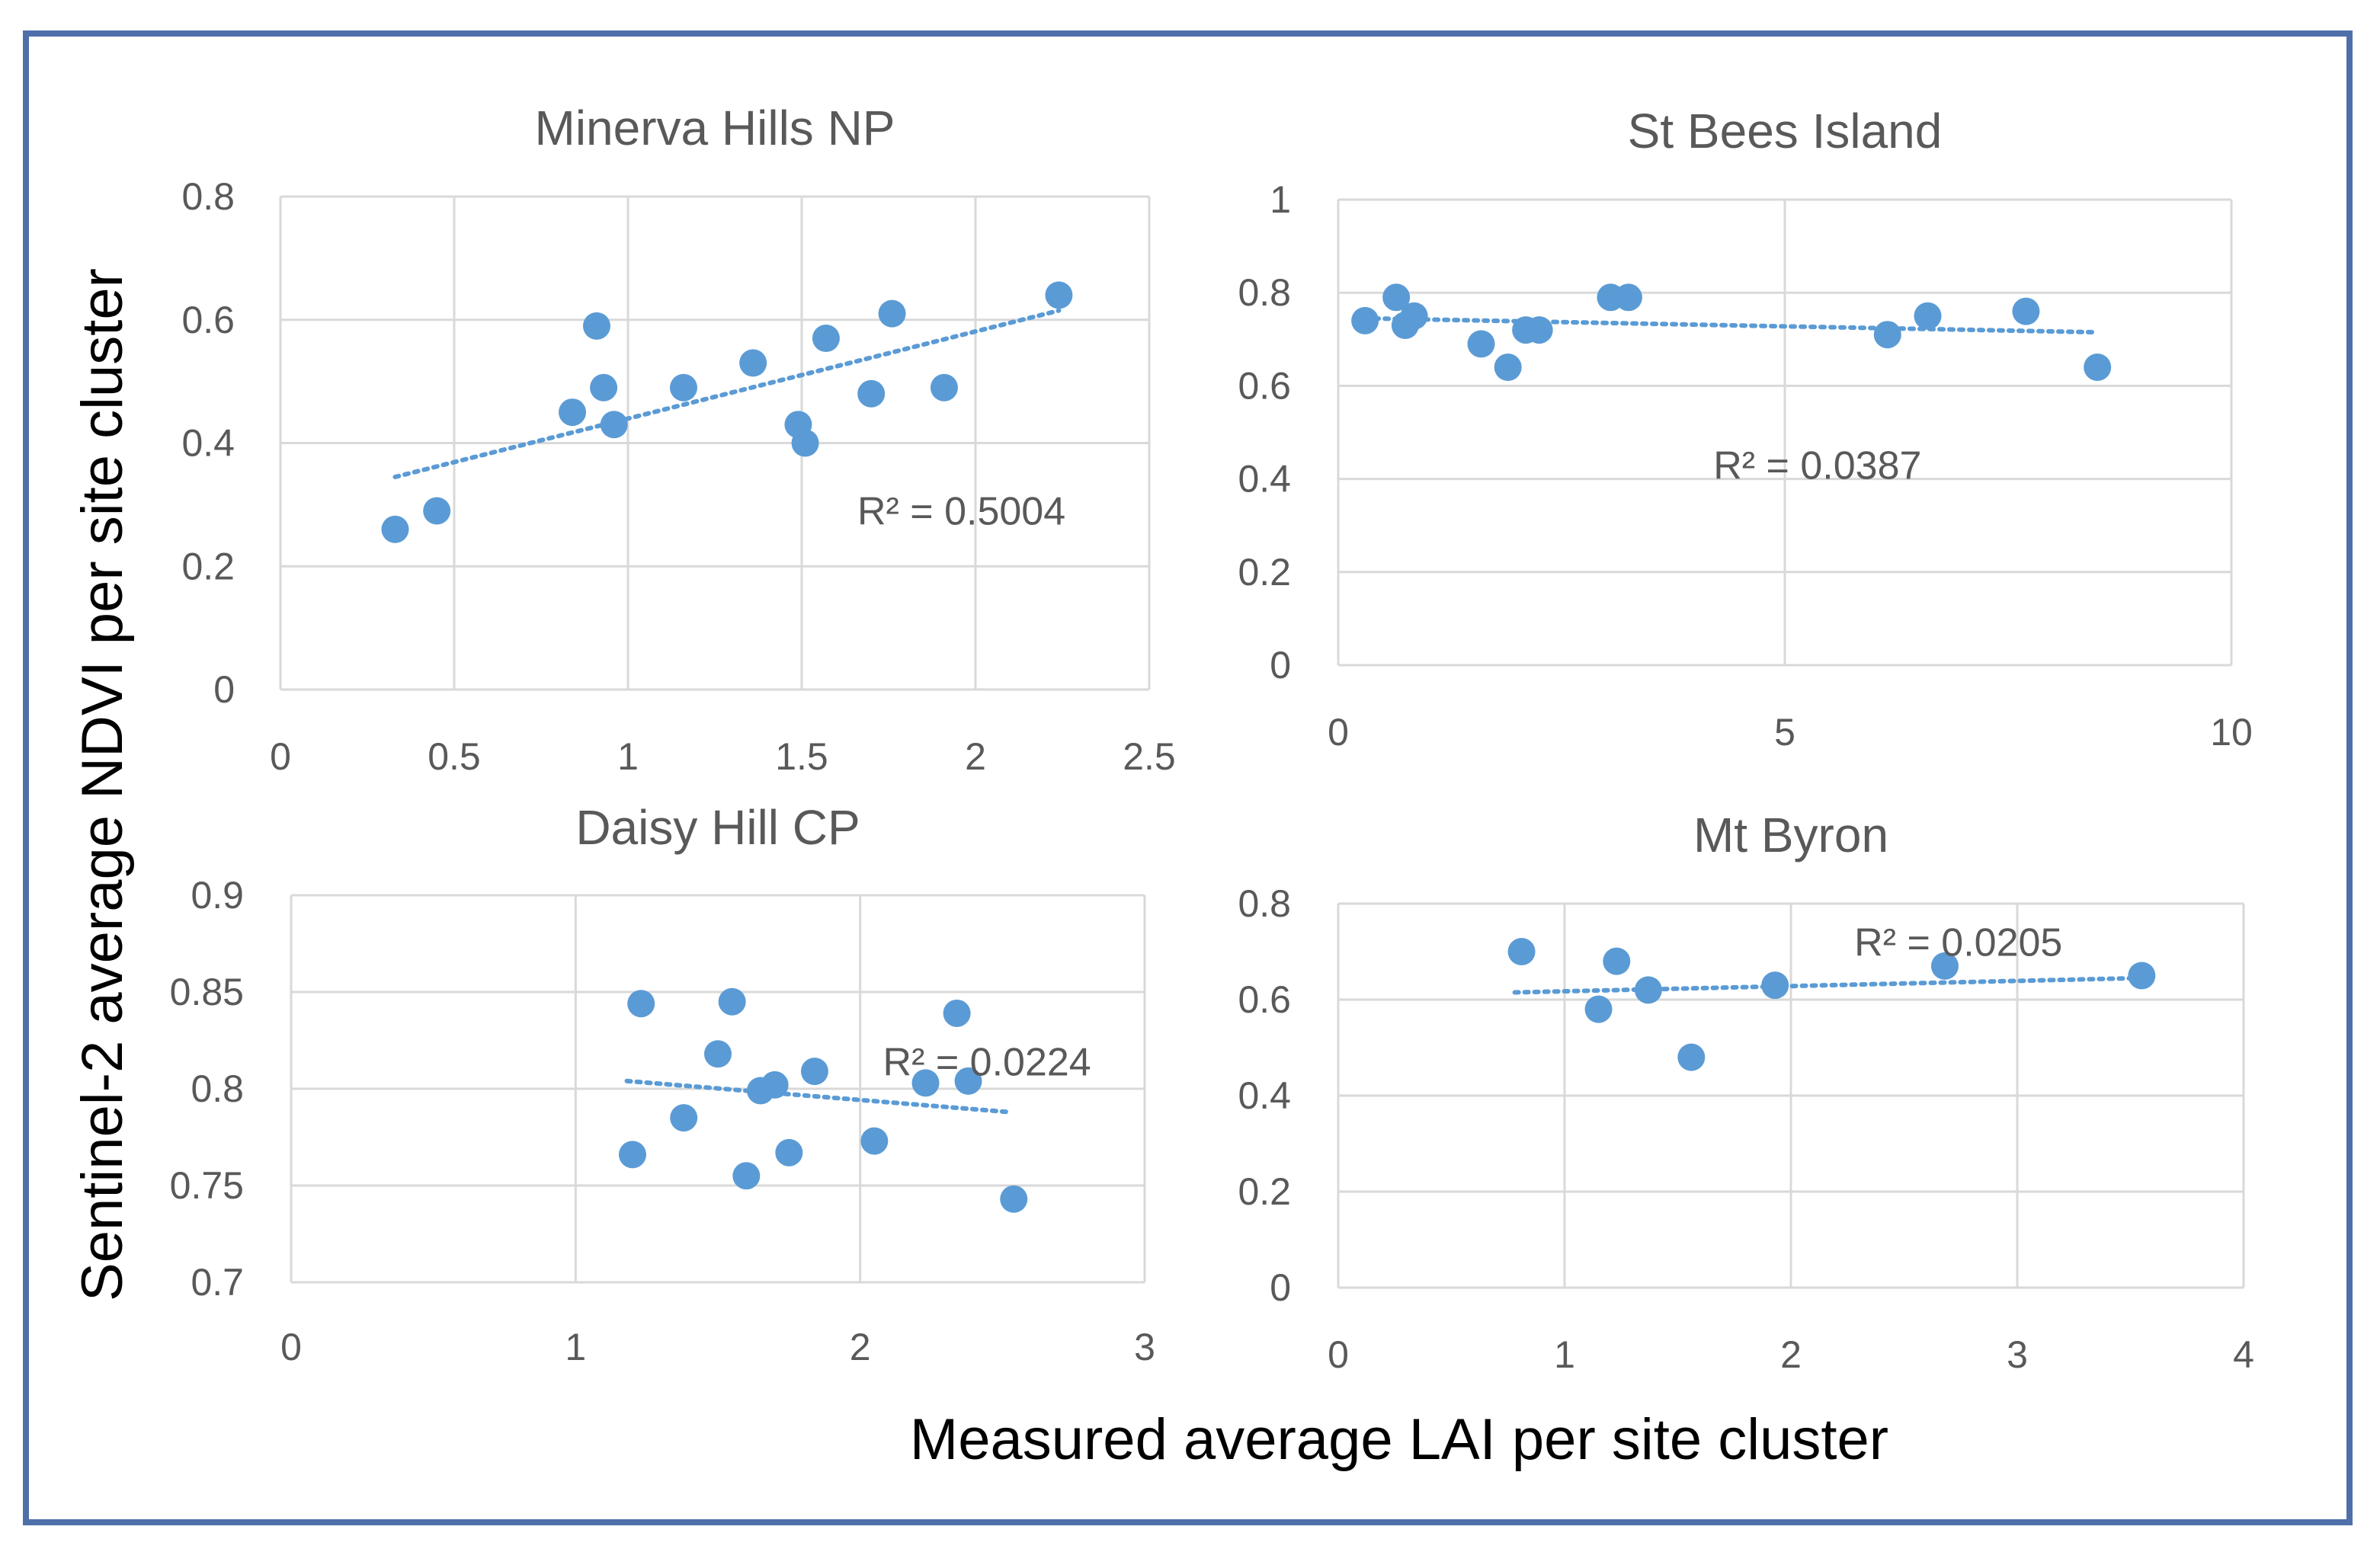 The image size is (2380, 1552). Describe the element at coordinates (717, 827) in the screenshot. I see `chart-title: Daisy Hill CP` at that location.